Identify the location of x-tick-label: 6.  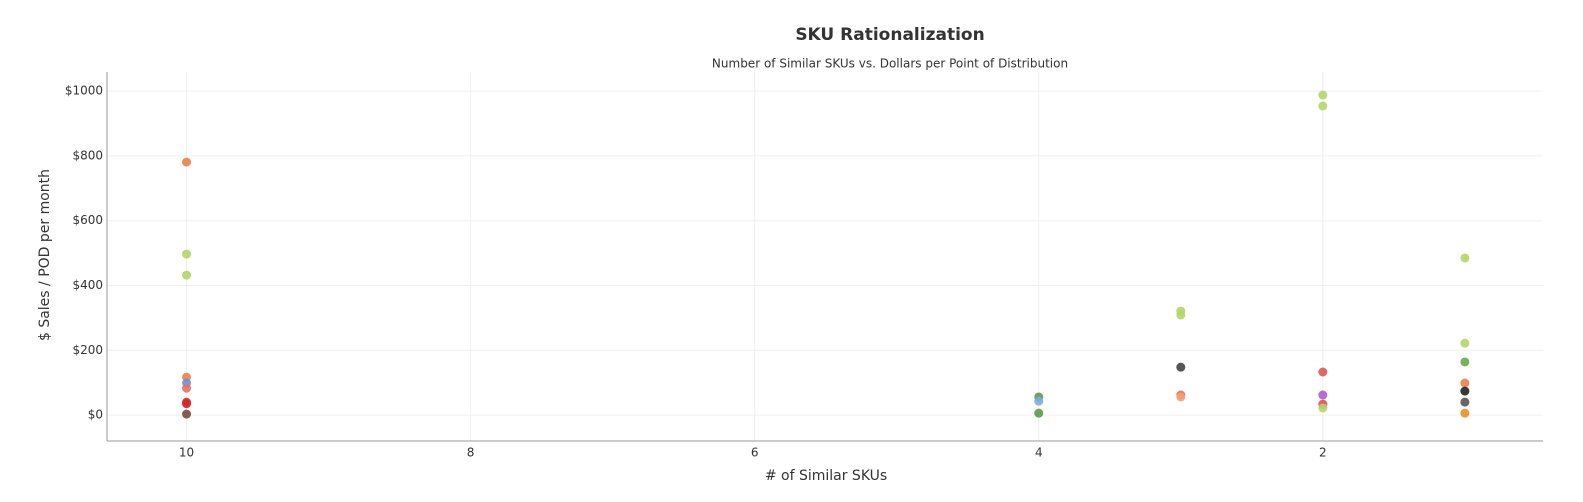
(755, 453).